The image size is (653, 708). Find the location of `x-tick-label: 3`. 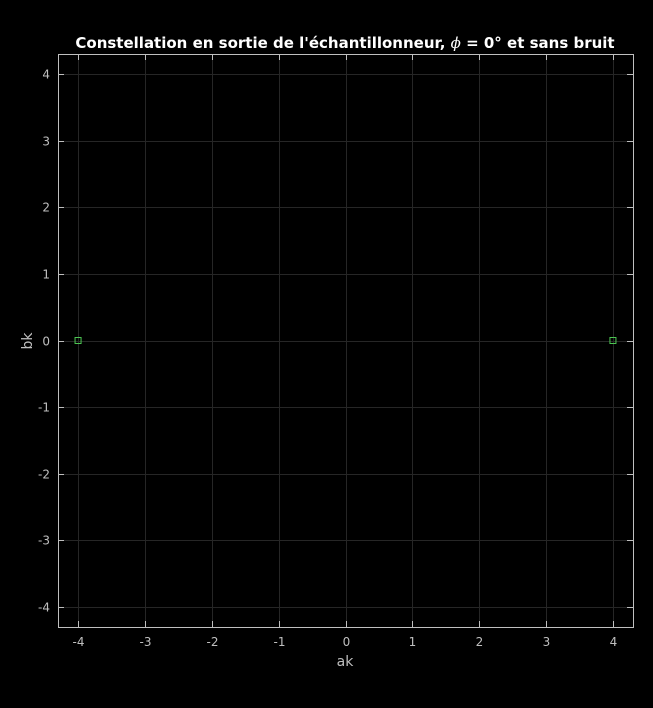

x-tick-label: 3 is located at coordinates (547, 642).